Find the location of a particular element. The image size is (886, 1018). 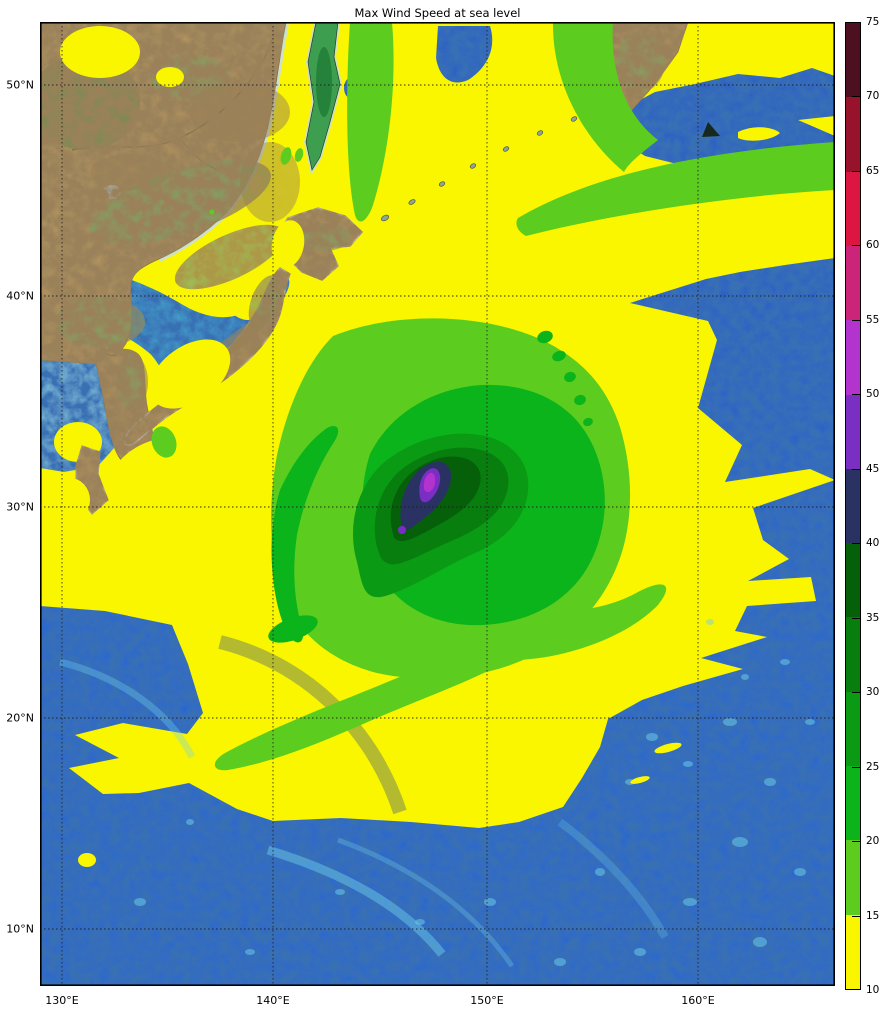

colorbar-tick-label-65: 65 is located at coordinates (873, 170).